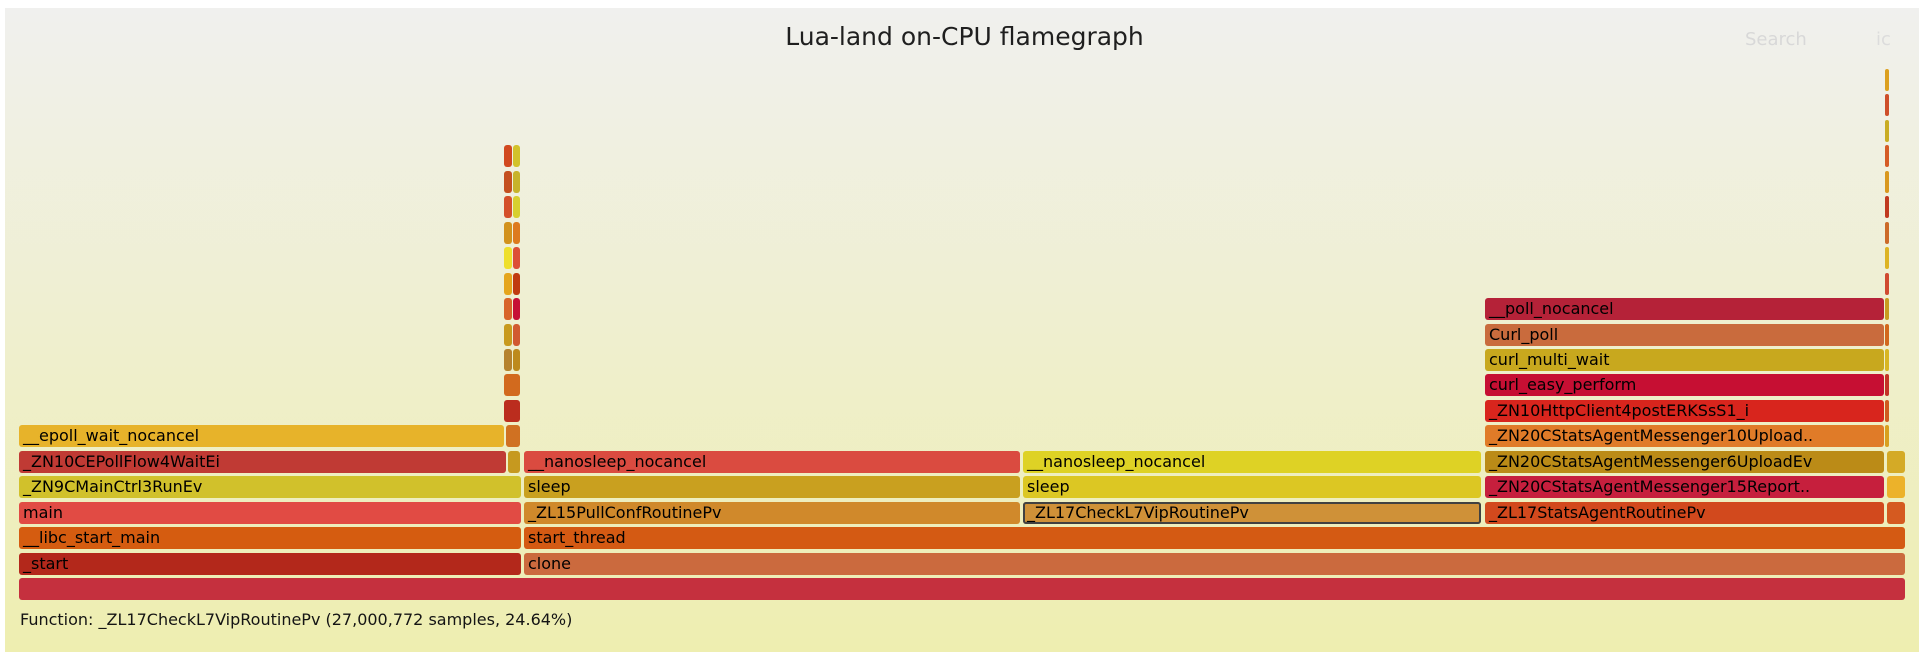  Describe the element at coordinates (1684, 309) in the screenshot. I see `frame--poll-nocancel: __poll_nocancel` at that location.